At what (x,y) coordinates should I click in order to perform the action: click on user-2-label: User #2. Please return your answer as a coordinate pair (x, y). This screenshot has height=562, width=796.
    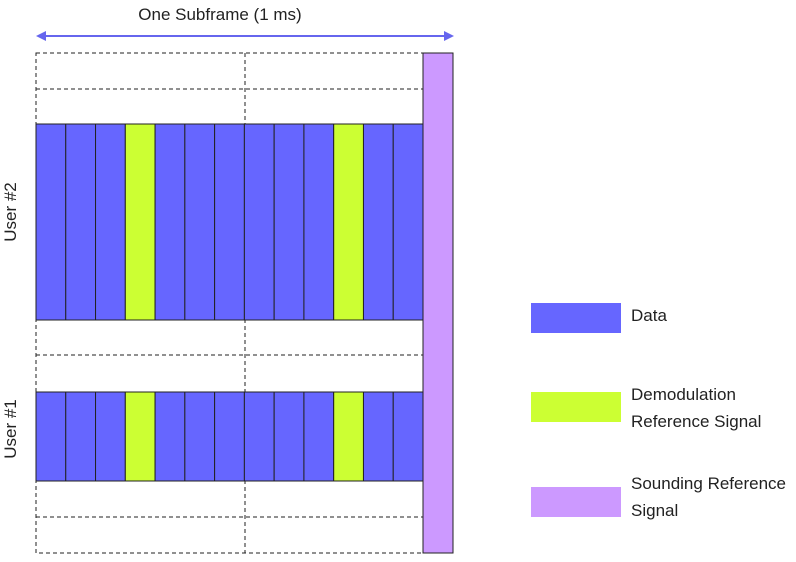
    Looking at the image, I should click on (10, 212).